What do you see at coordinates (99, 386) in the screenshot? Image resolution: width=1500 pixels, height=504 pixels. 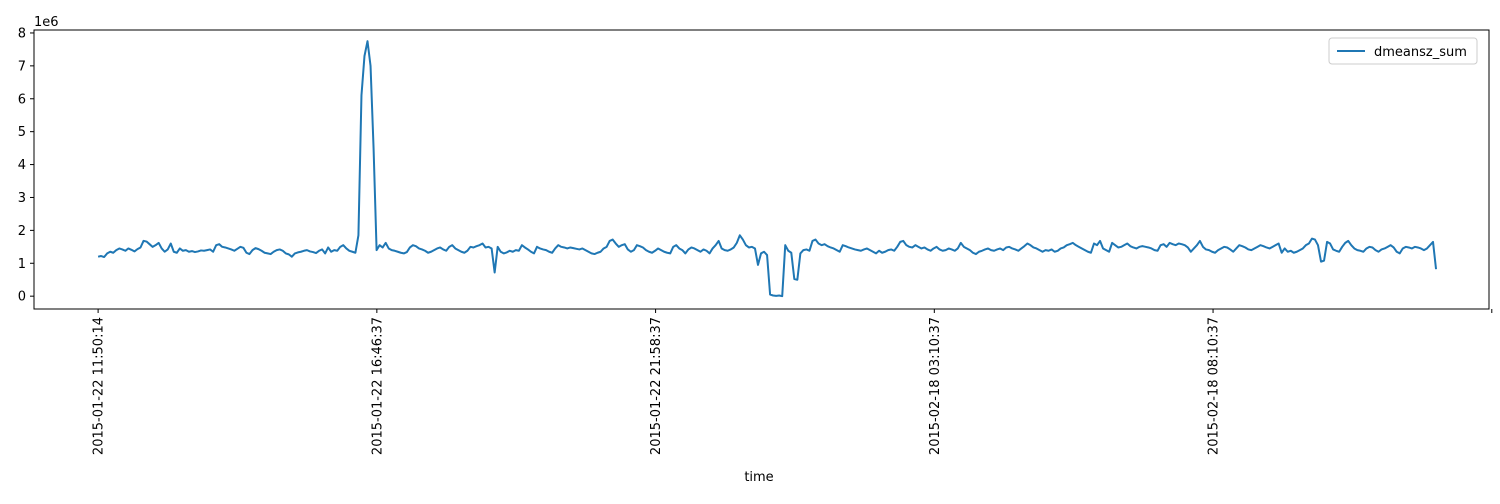 I see `x-tick-label: 2015-01-22 11:50:14` at bounding box center [99, 386].